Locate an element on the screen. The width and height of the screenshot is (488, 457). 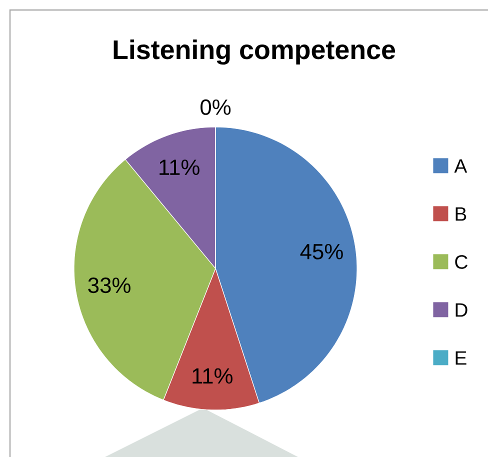
legend-label: D is located at coordinates (462, 310).